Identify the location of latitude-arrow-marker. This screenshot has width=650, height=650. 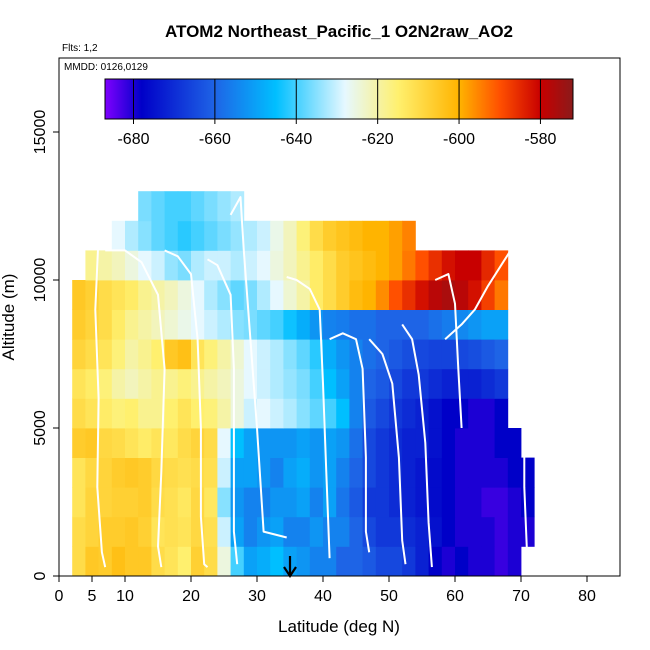
(290, 567).